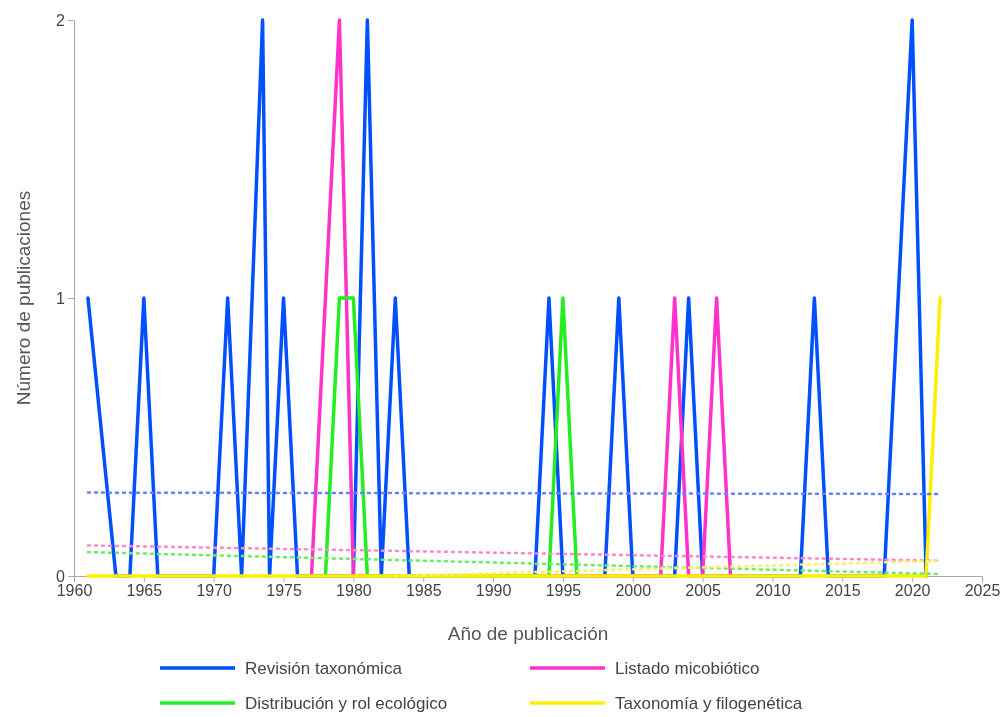  What do you see at coordinates (354, 591) in the screenshot?
I see `x-tick-label: 1980` at bounding box center [354, 591].